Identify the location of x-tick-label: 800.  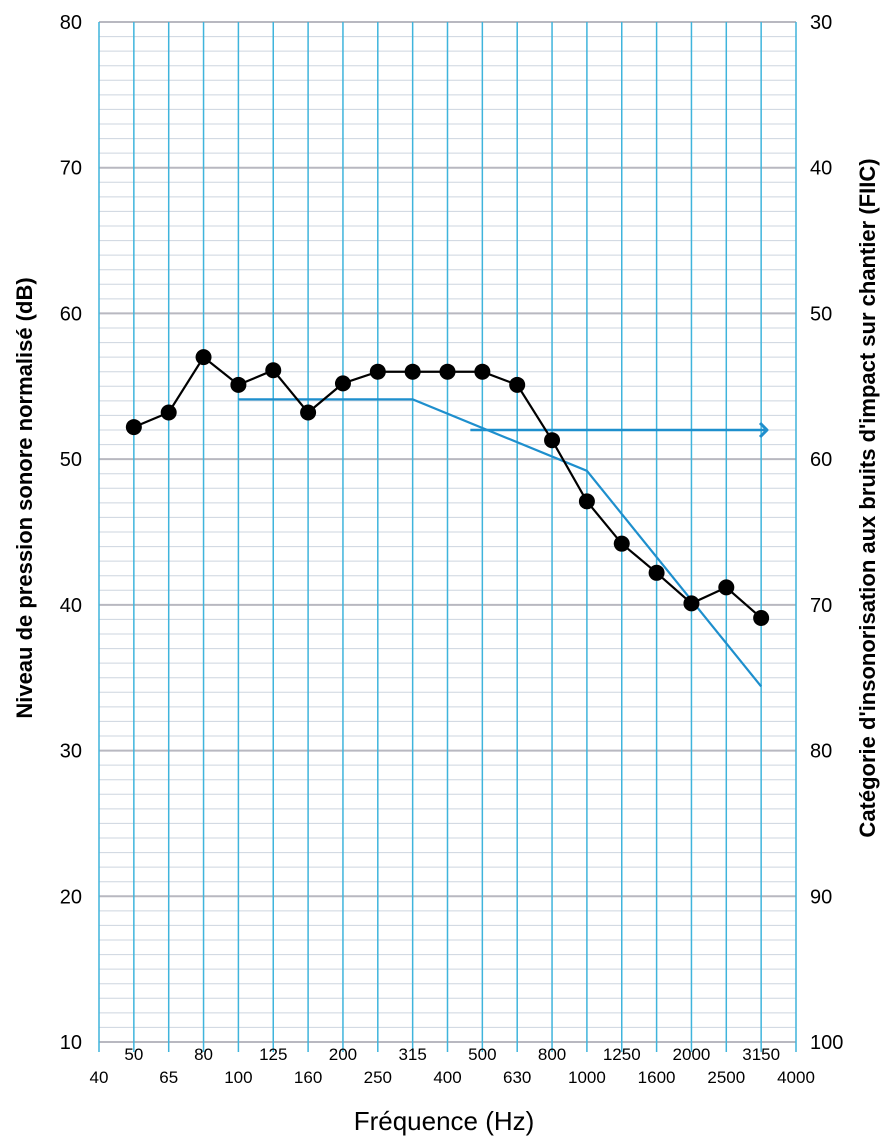
(552, 1054).